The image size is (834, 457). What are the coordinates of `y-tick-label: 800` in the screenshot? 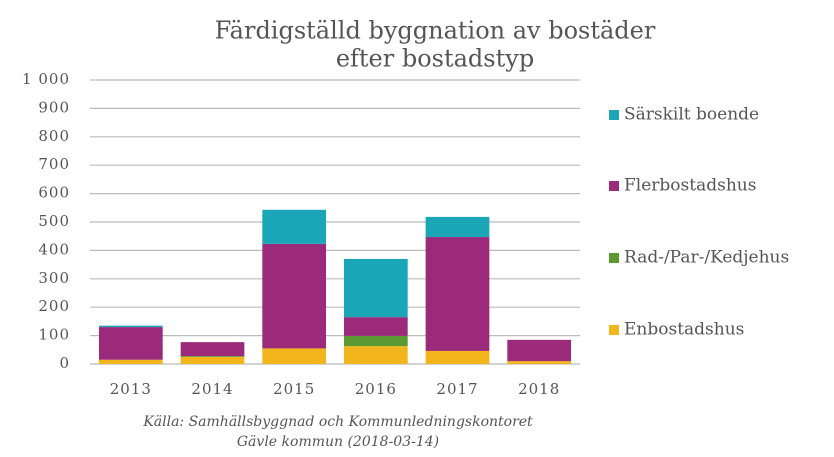 It's located at (54, 136).